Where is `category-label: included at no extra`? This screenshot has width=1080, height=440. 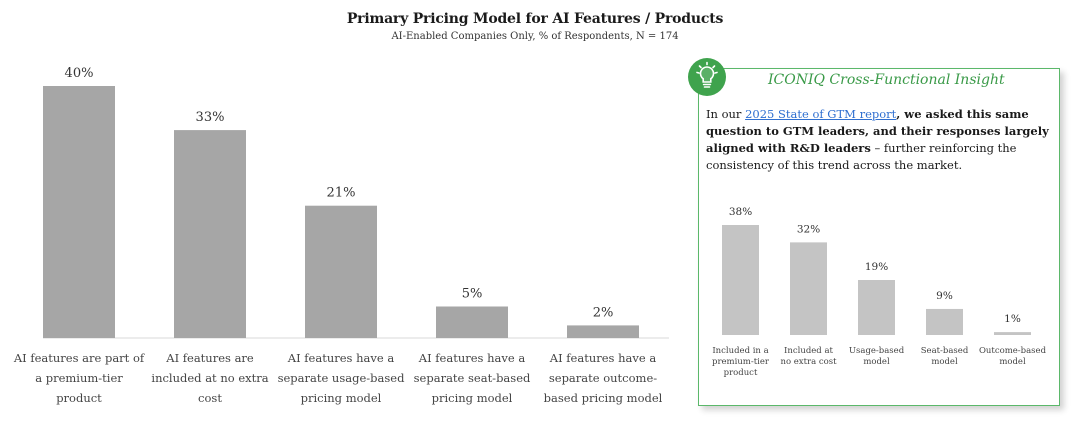 category-label: included at no extra is located at coordinates (209, 378).